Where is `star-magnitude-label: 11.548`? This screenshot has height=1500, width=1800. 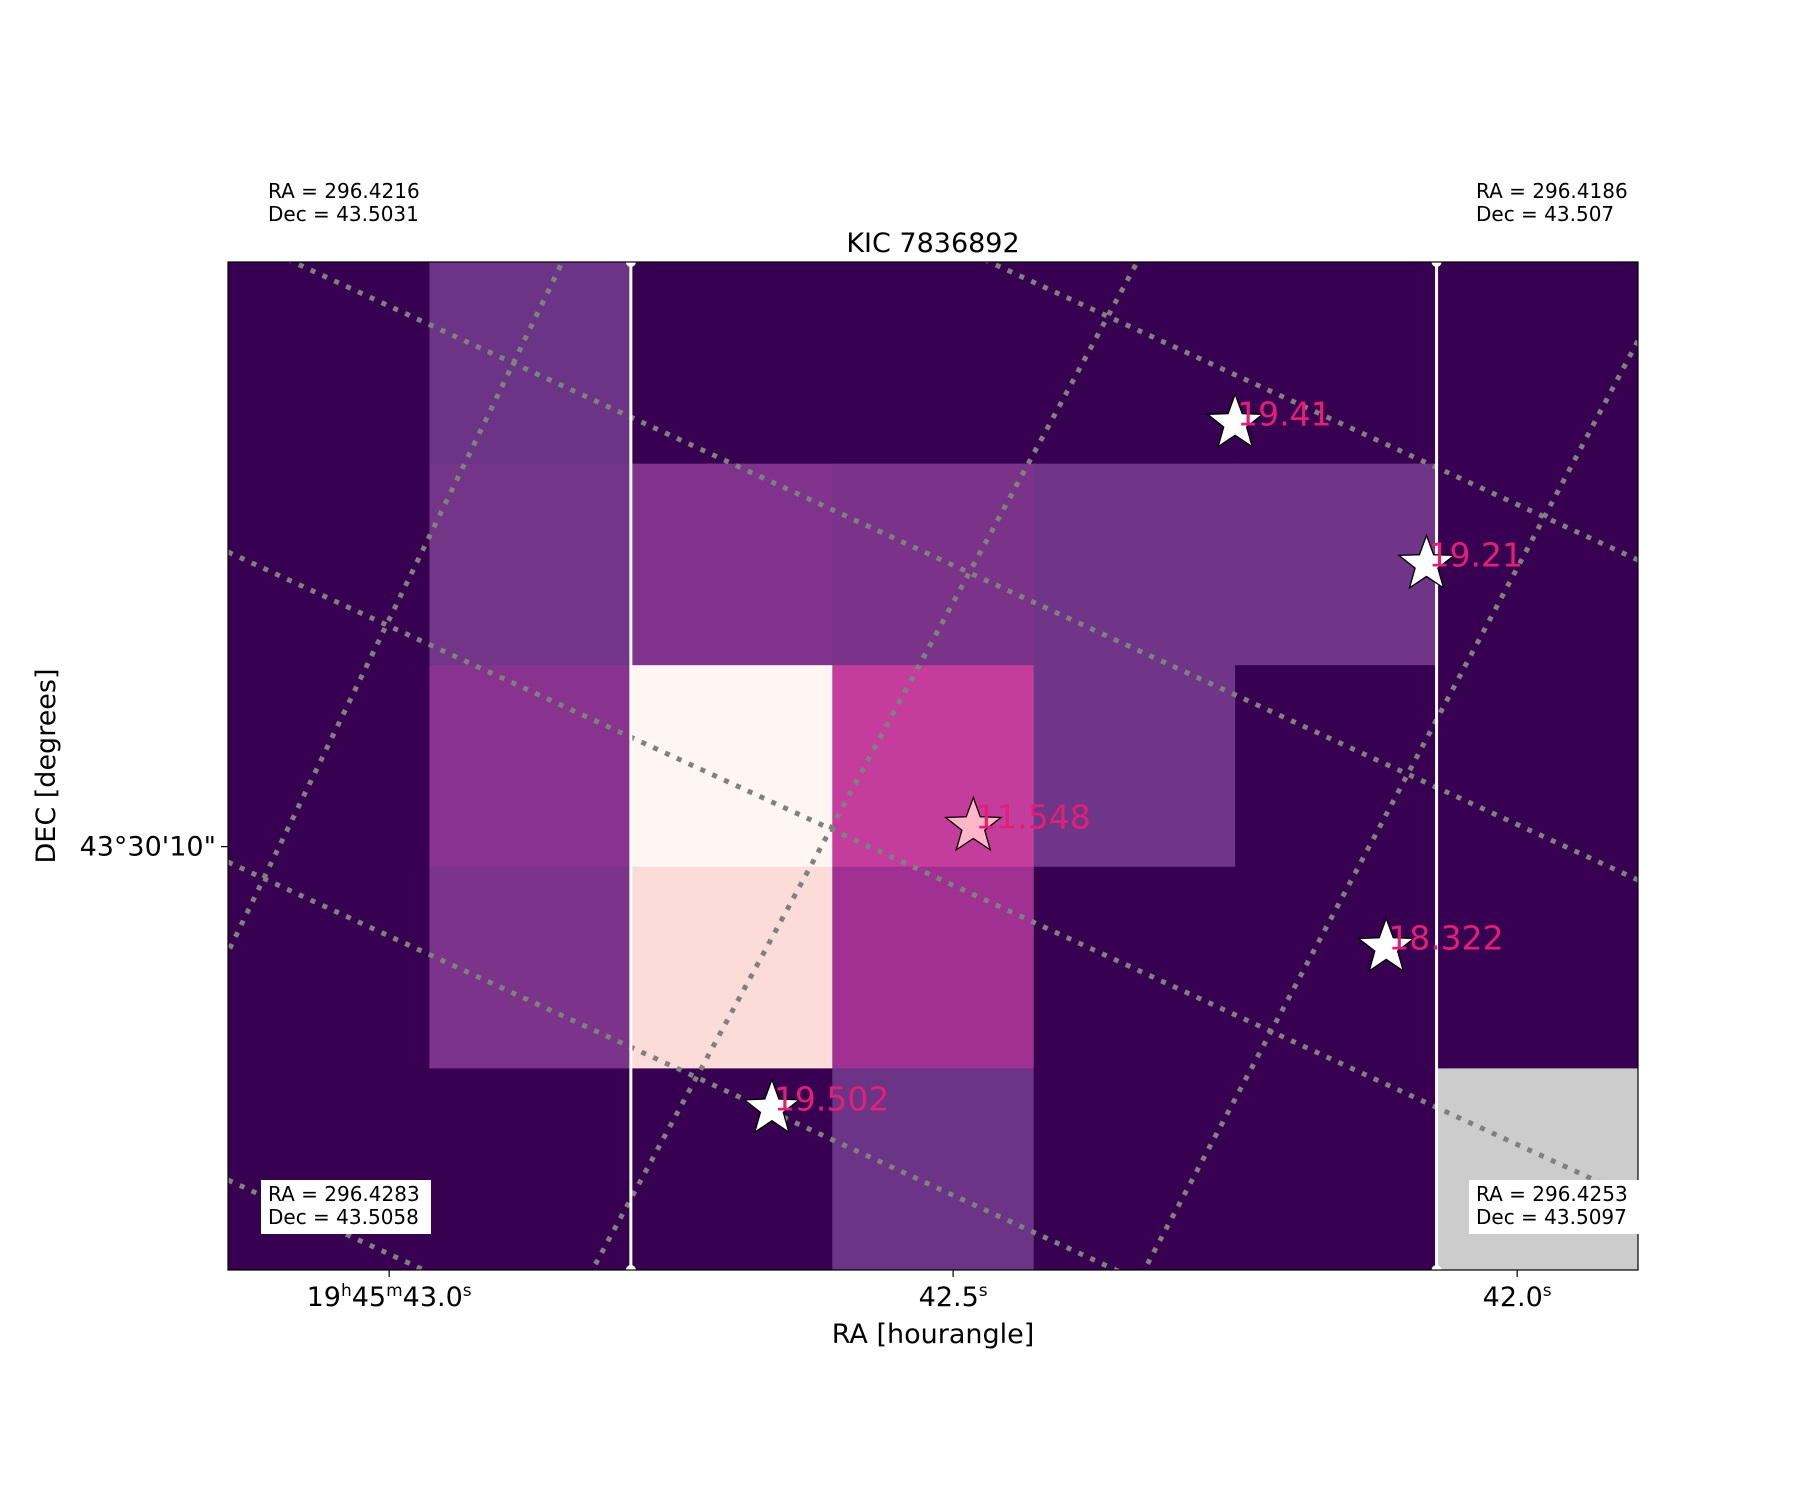
star-magnitude-label: 11.548 is located at coordinates (1032, 816).